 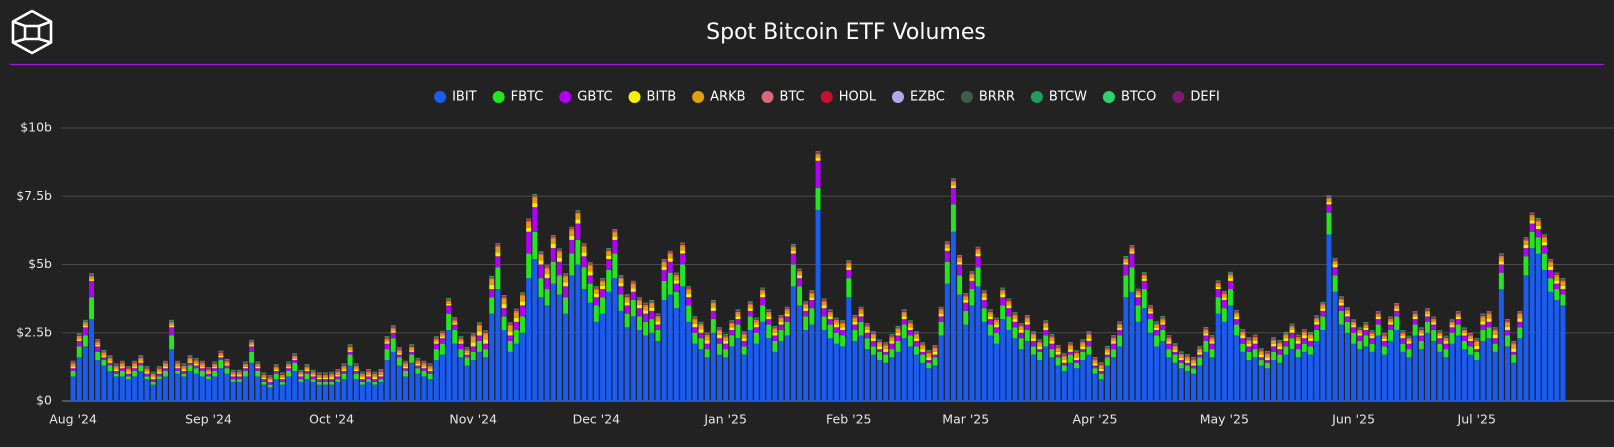 I want to click on legend-item: BRRR, so click(x=987, y=97).